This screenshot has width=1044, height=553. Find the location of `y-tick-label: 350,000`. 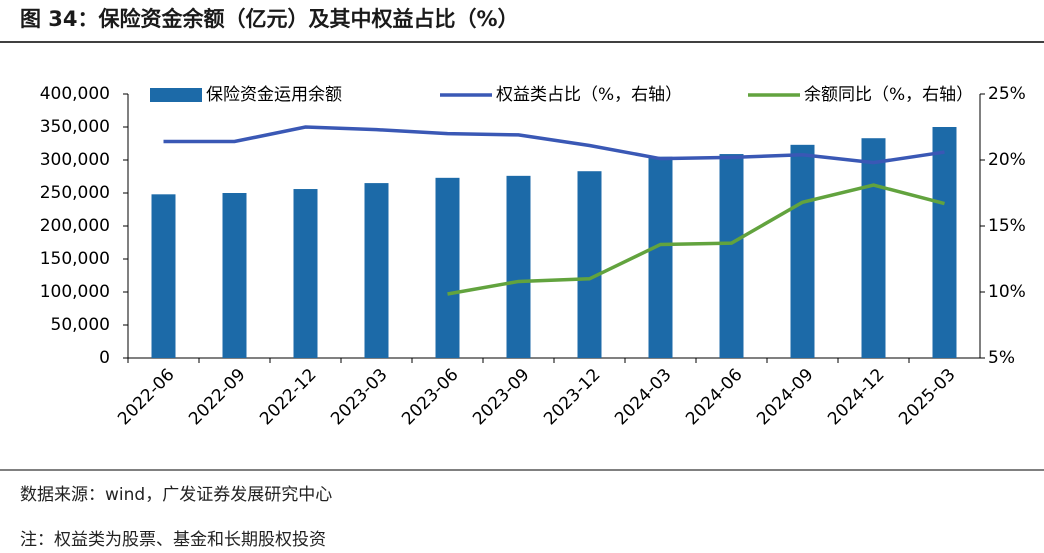

y-tick-label: 350,000 is located at coordinates (75, 127).